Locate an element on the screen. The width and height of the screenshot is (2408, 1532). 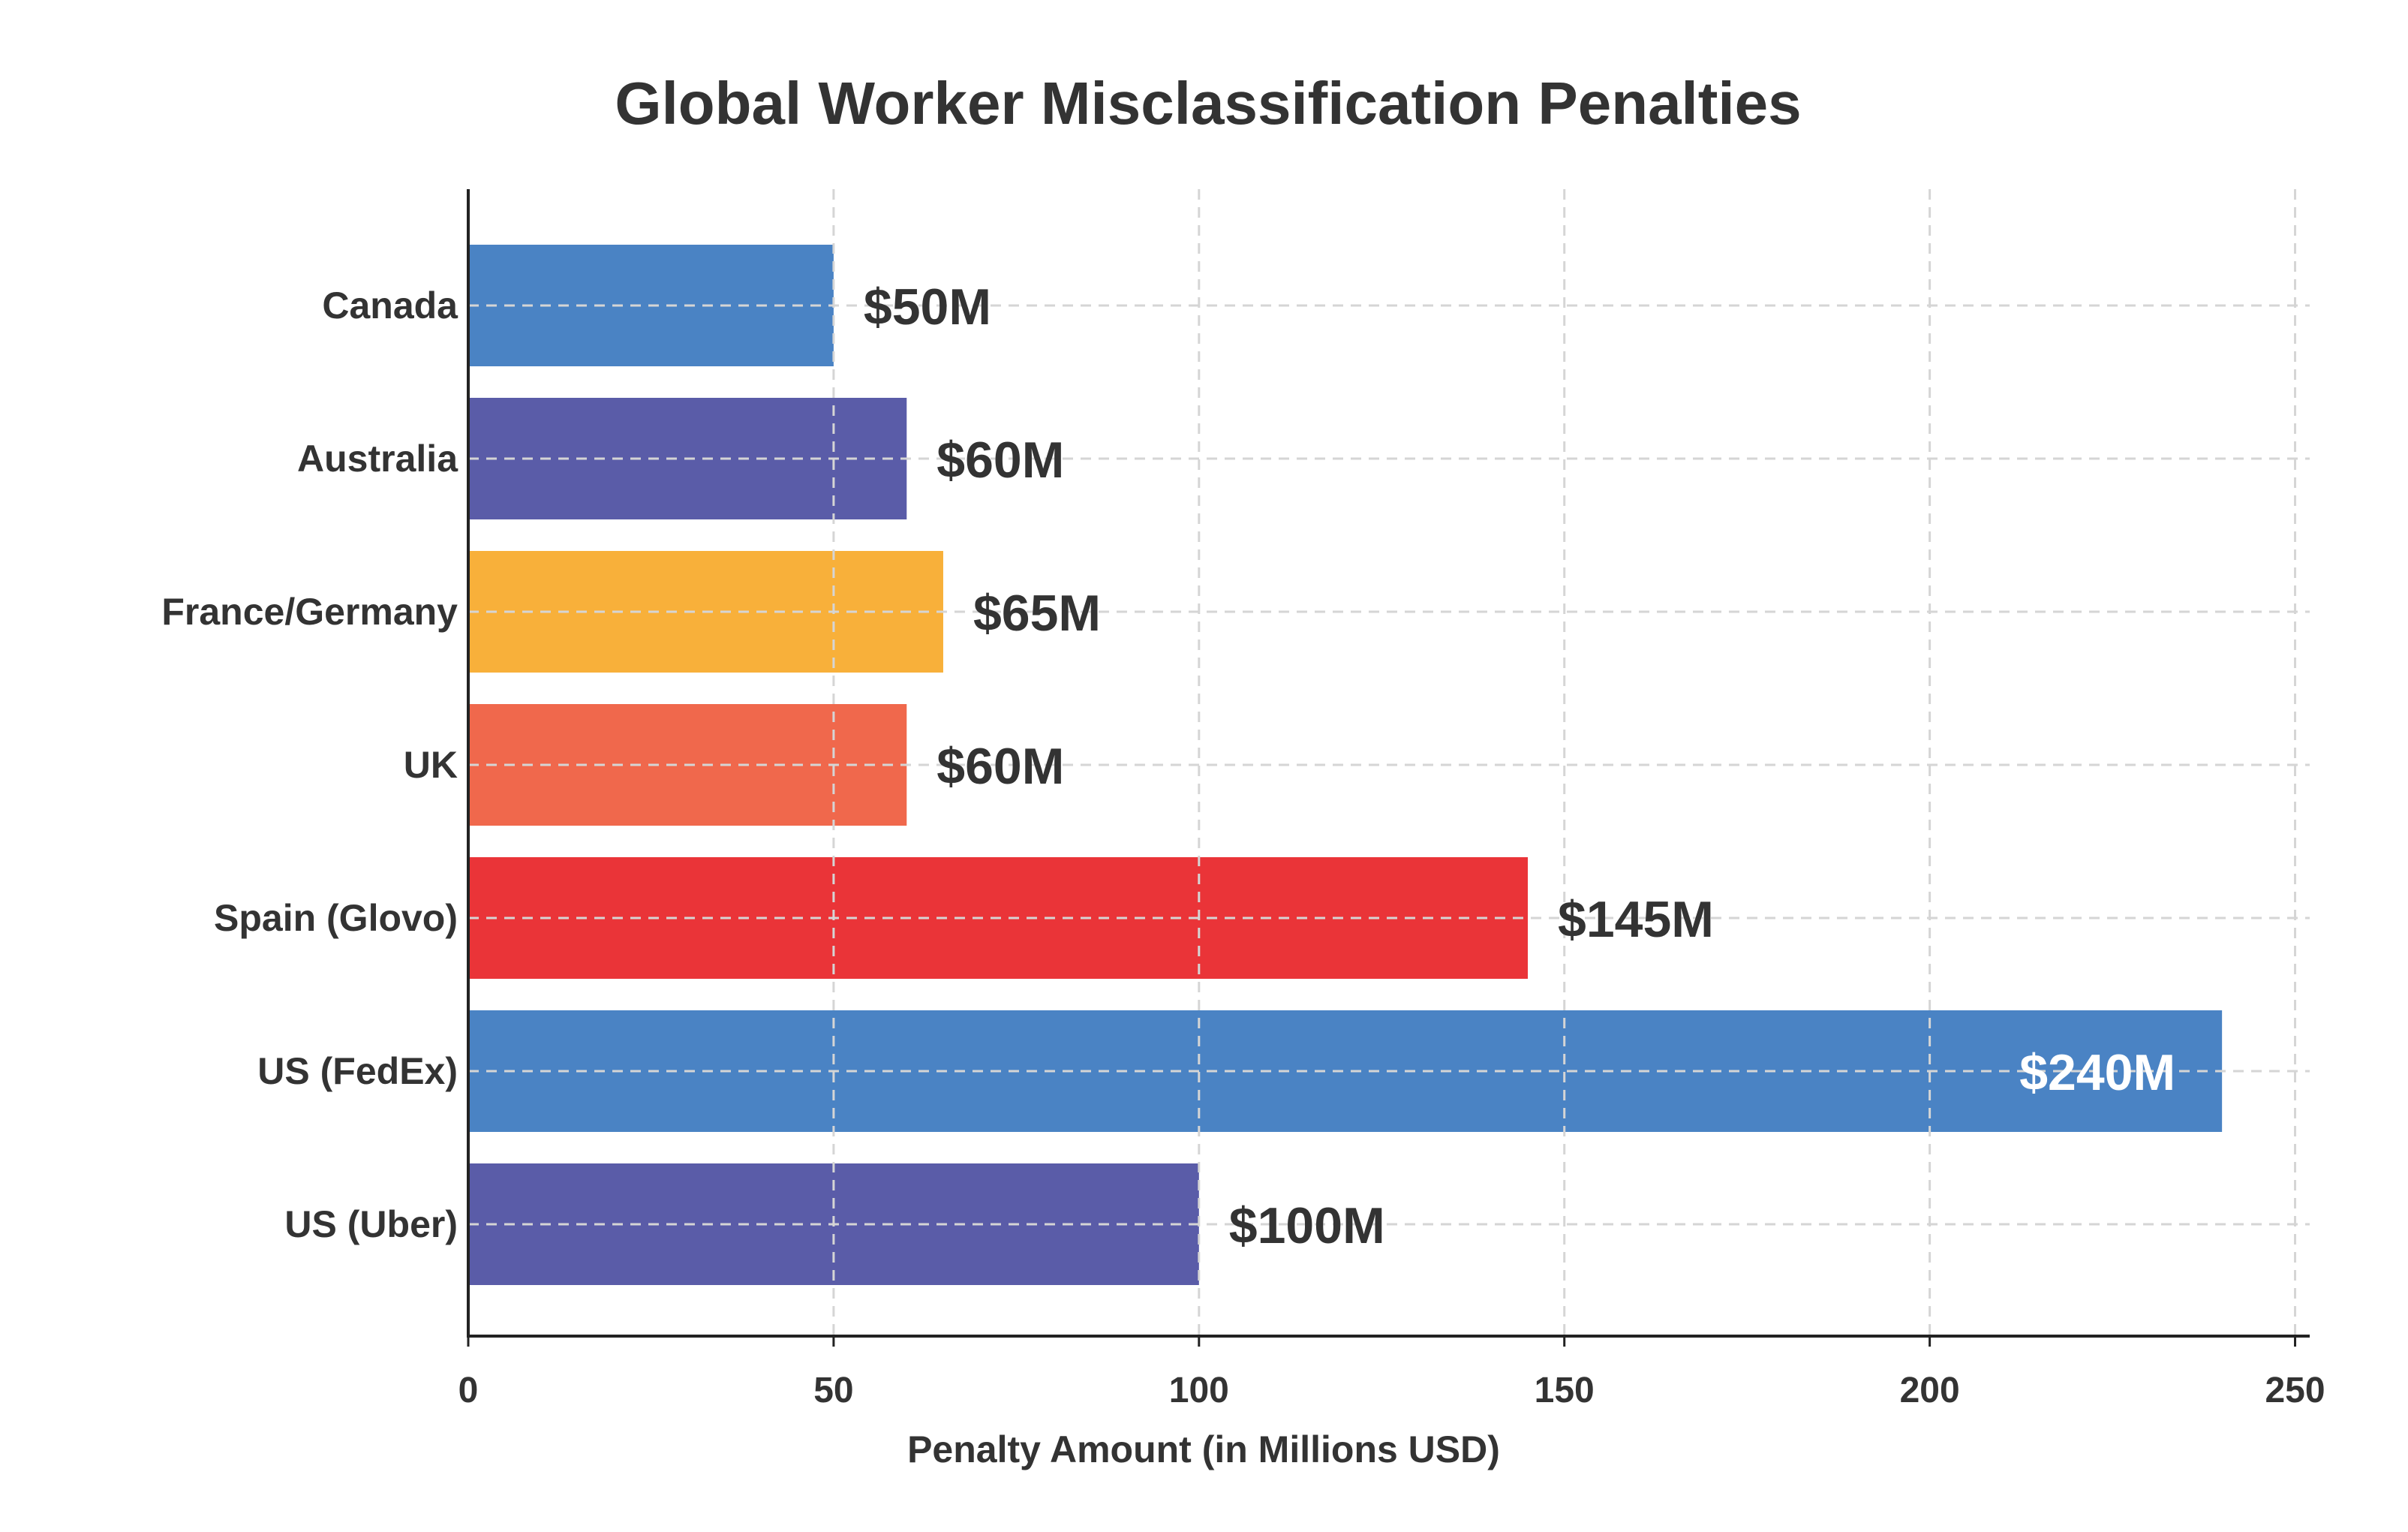
category-label: US (Uber) is located at coordinates (371, 1224).